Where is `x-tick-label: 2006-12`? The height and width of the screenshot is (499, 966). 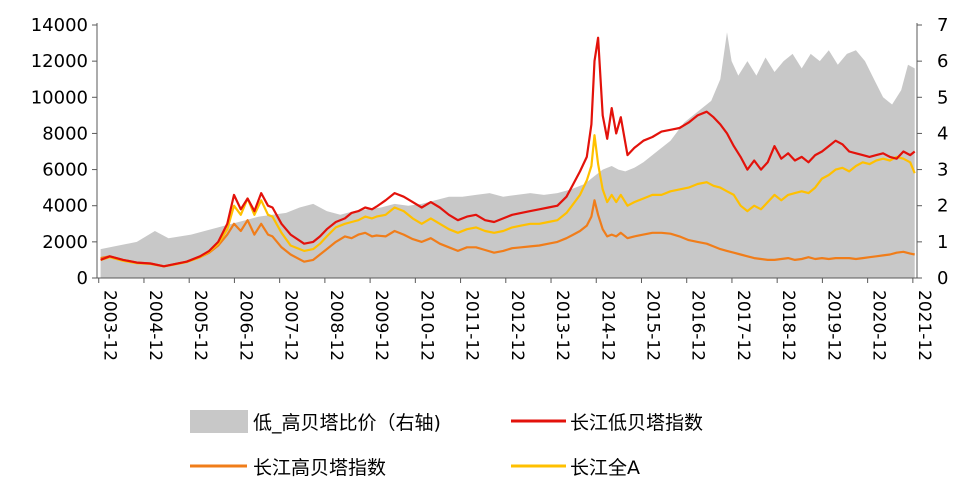
x-tick-label: 2006-12 is located at coordinates (245, 325).